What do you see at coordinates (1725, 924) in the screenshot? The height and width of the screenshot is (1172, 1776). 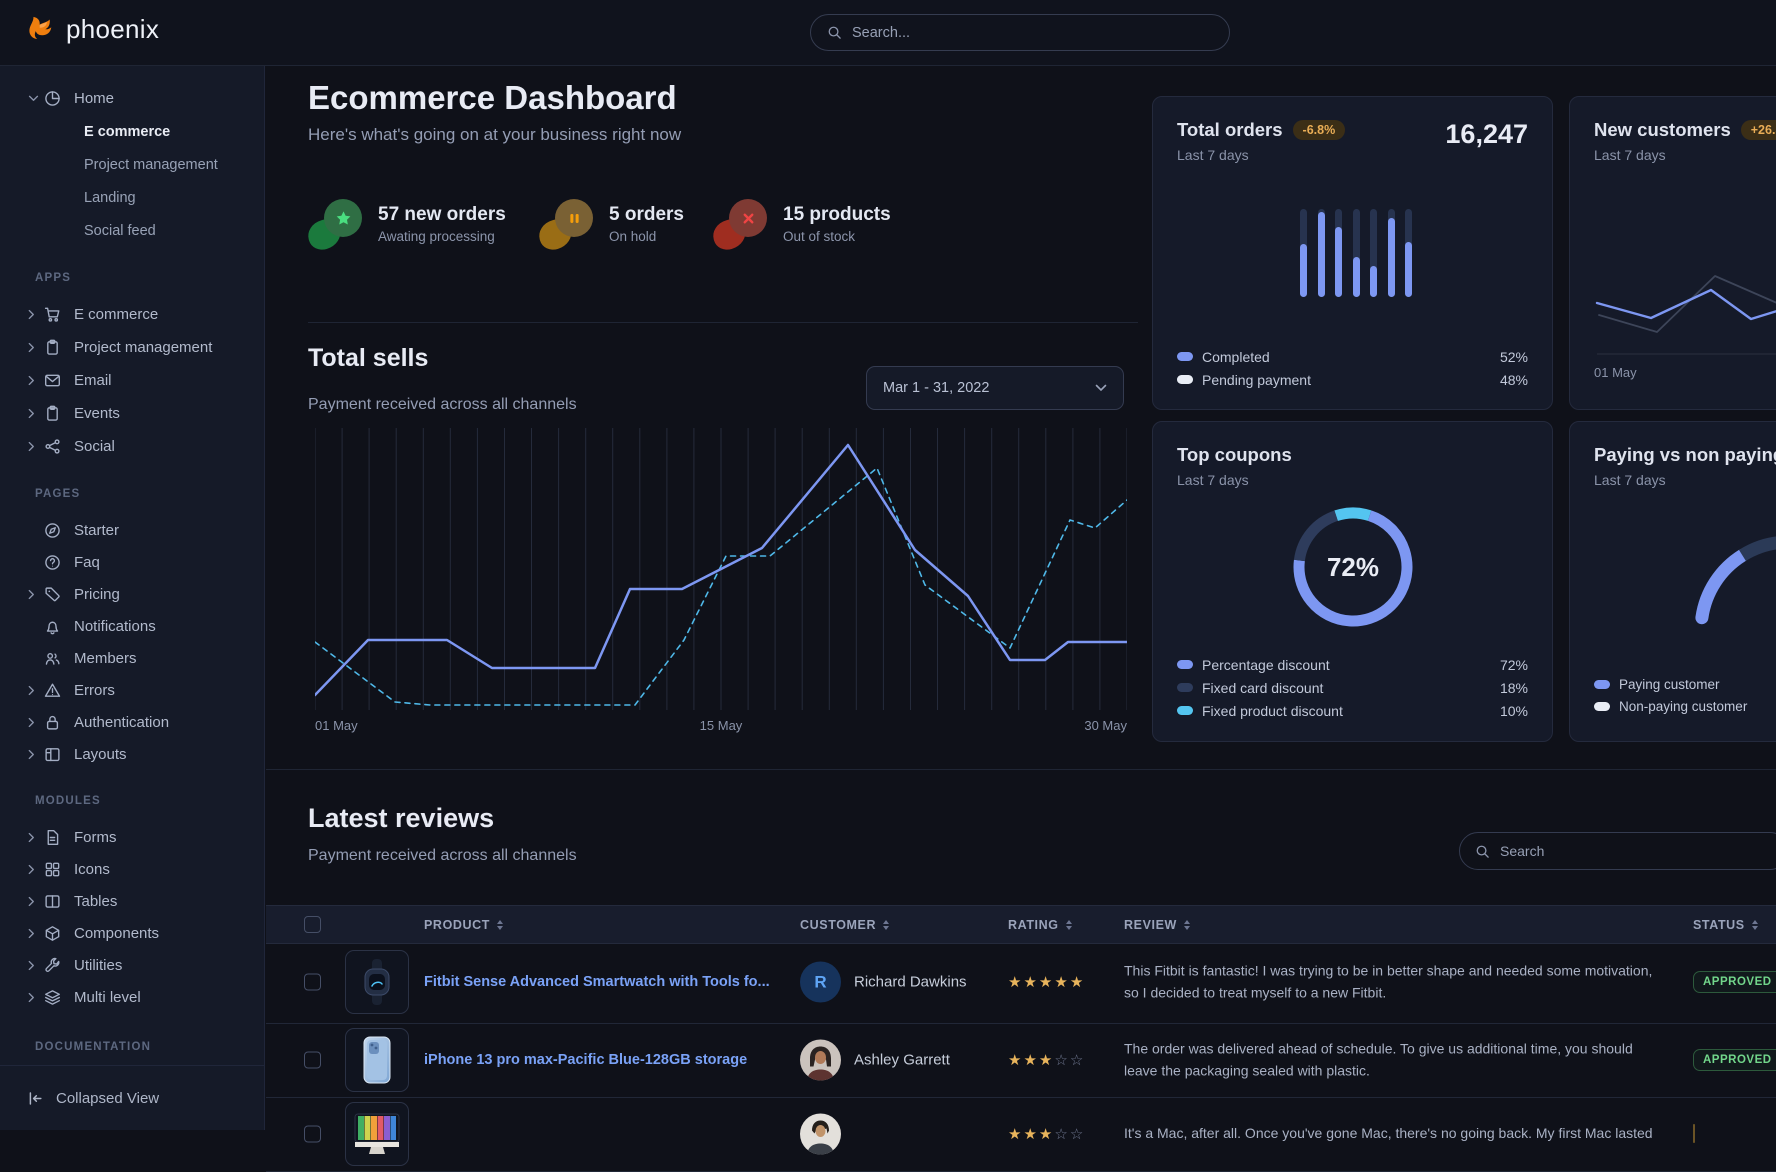 I see `column-header-status: STATUS` at bounding box center [1725, 924].